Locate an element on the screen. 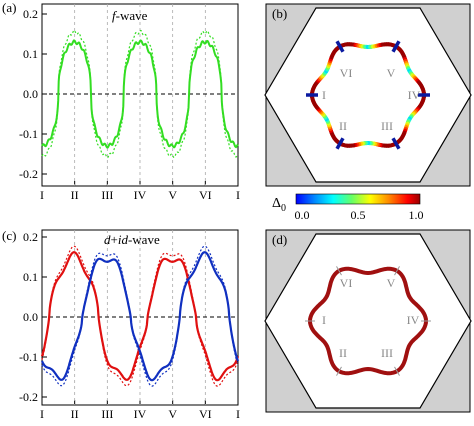 The width and height of the screenshot is (474, 426). panel-c-xtick-label: VI is located at coordinates (205, 414).